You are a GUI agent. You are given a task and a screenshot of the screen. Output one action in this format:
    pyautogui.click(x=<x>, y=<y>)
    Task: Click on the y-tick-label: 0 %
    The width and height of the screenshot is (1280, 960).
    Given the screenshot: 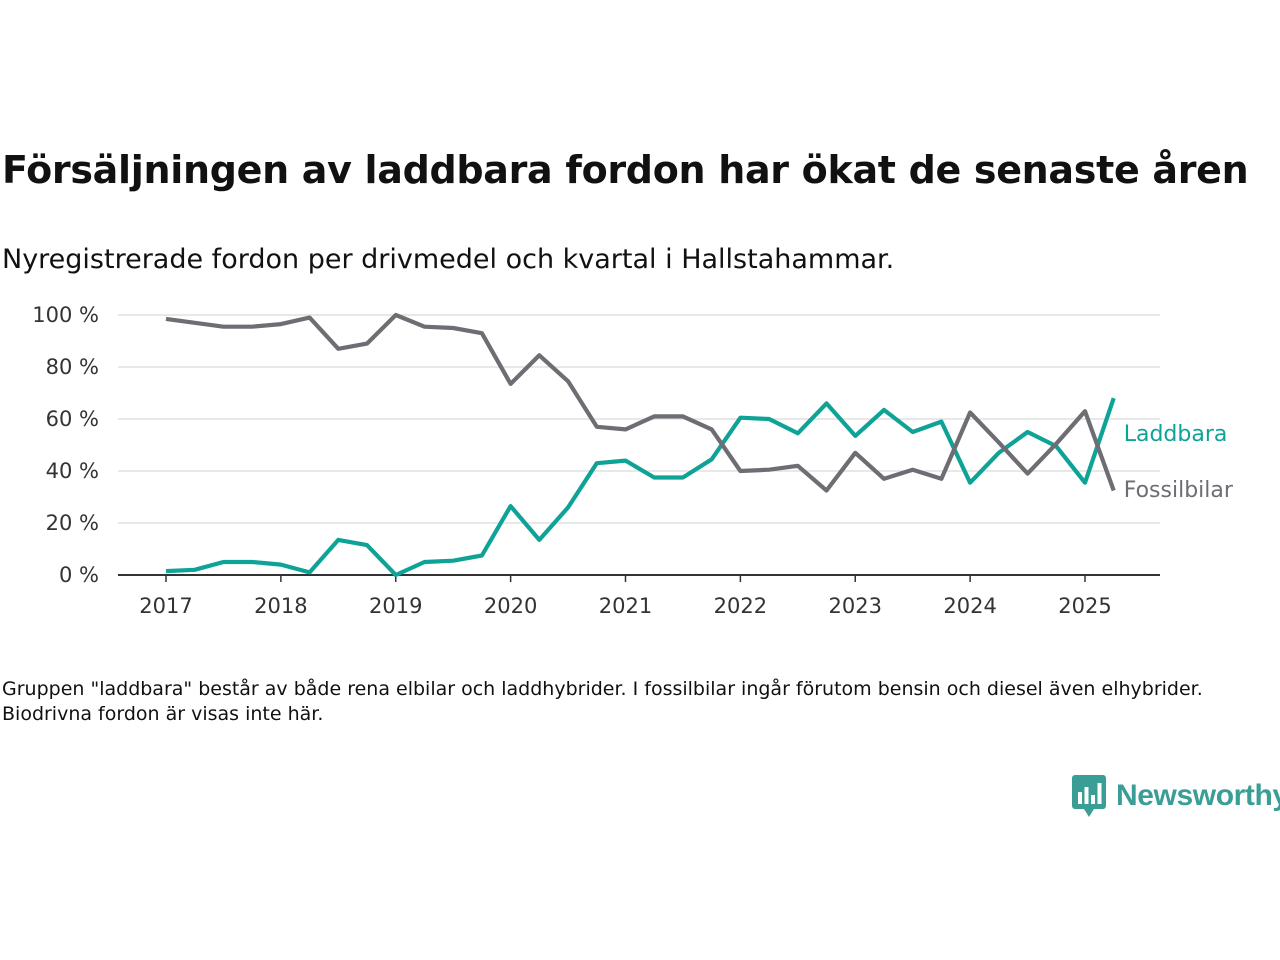 What is the action you would take?
    pyautogui.click(x=79, y=575)
    